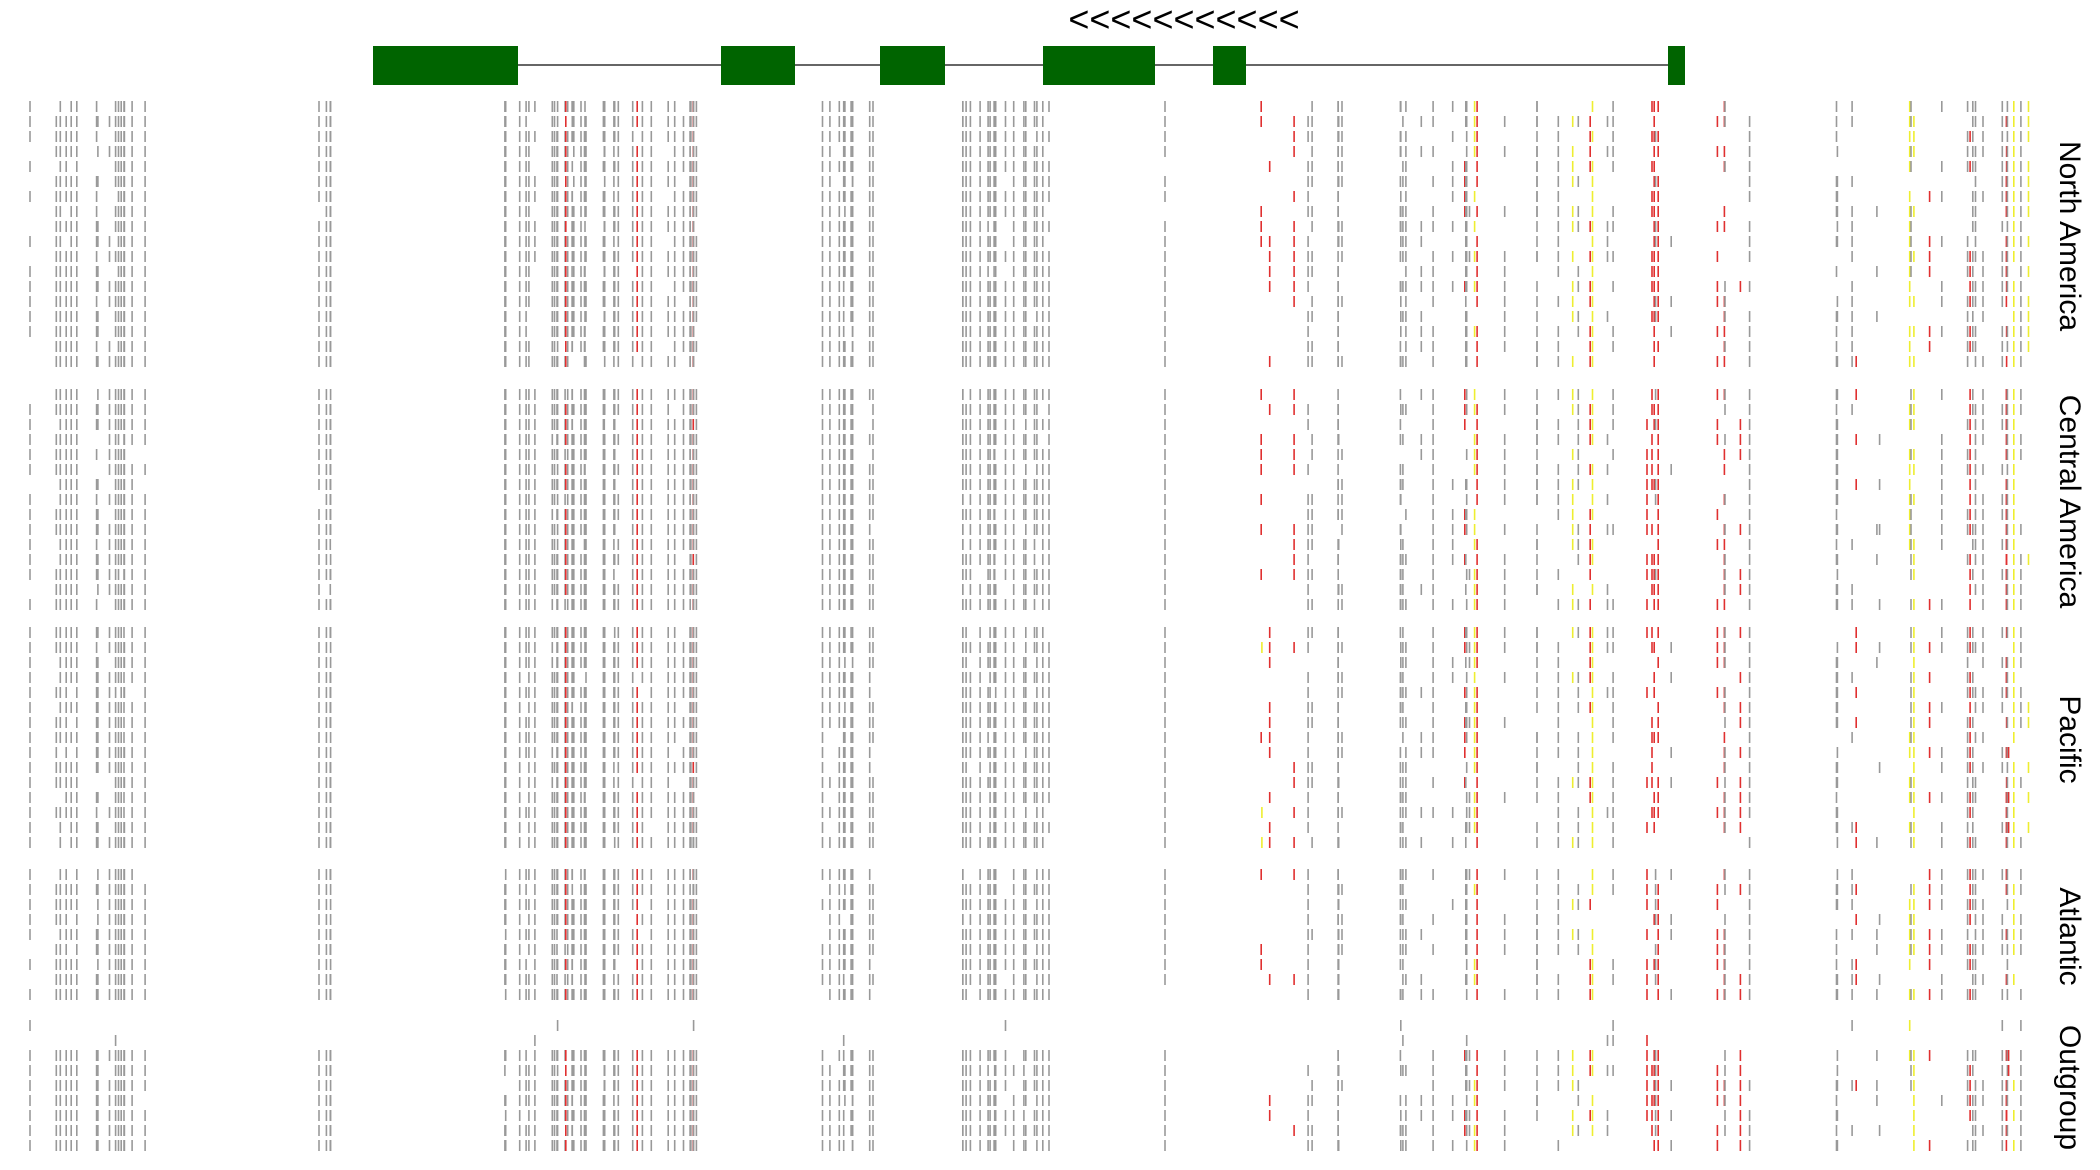 The image size is (2100, 1170). I want to click on group-label: North America, so click(2069, 236).